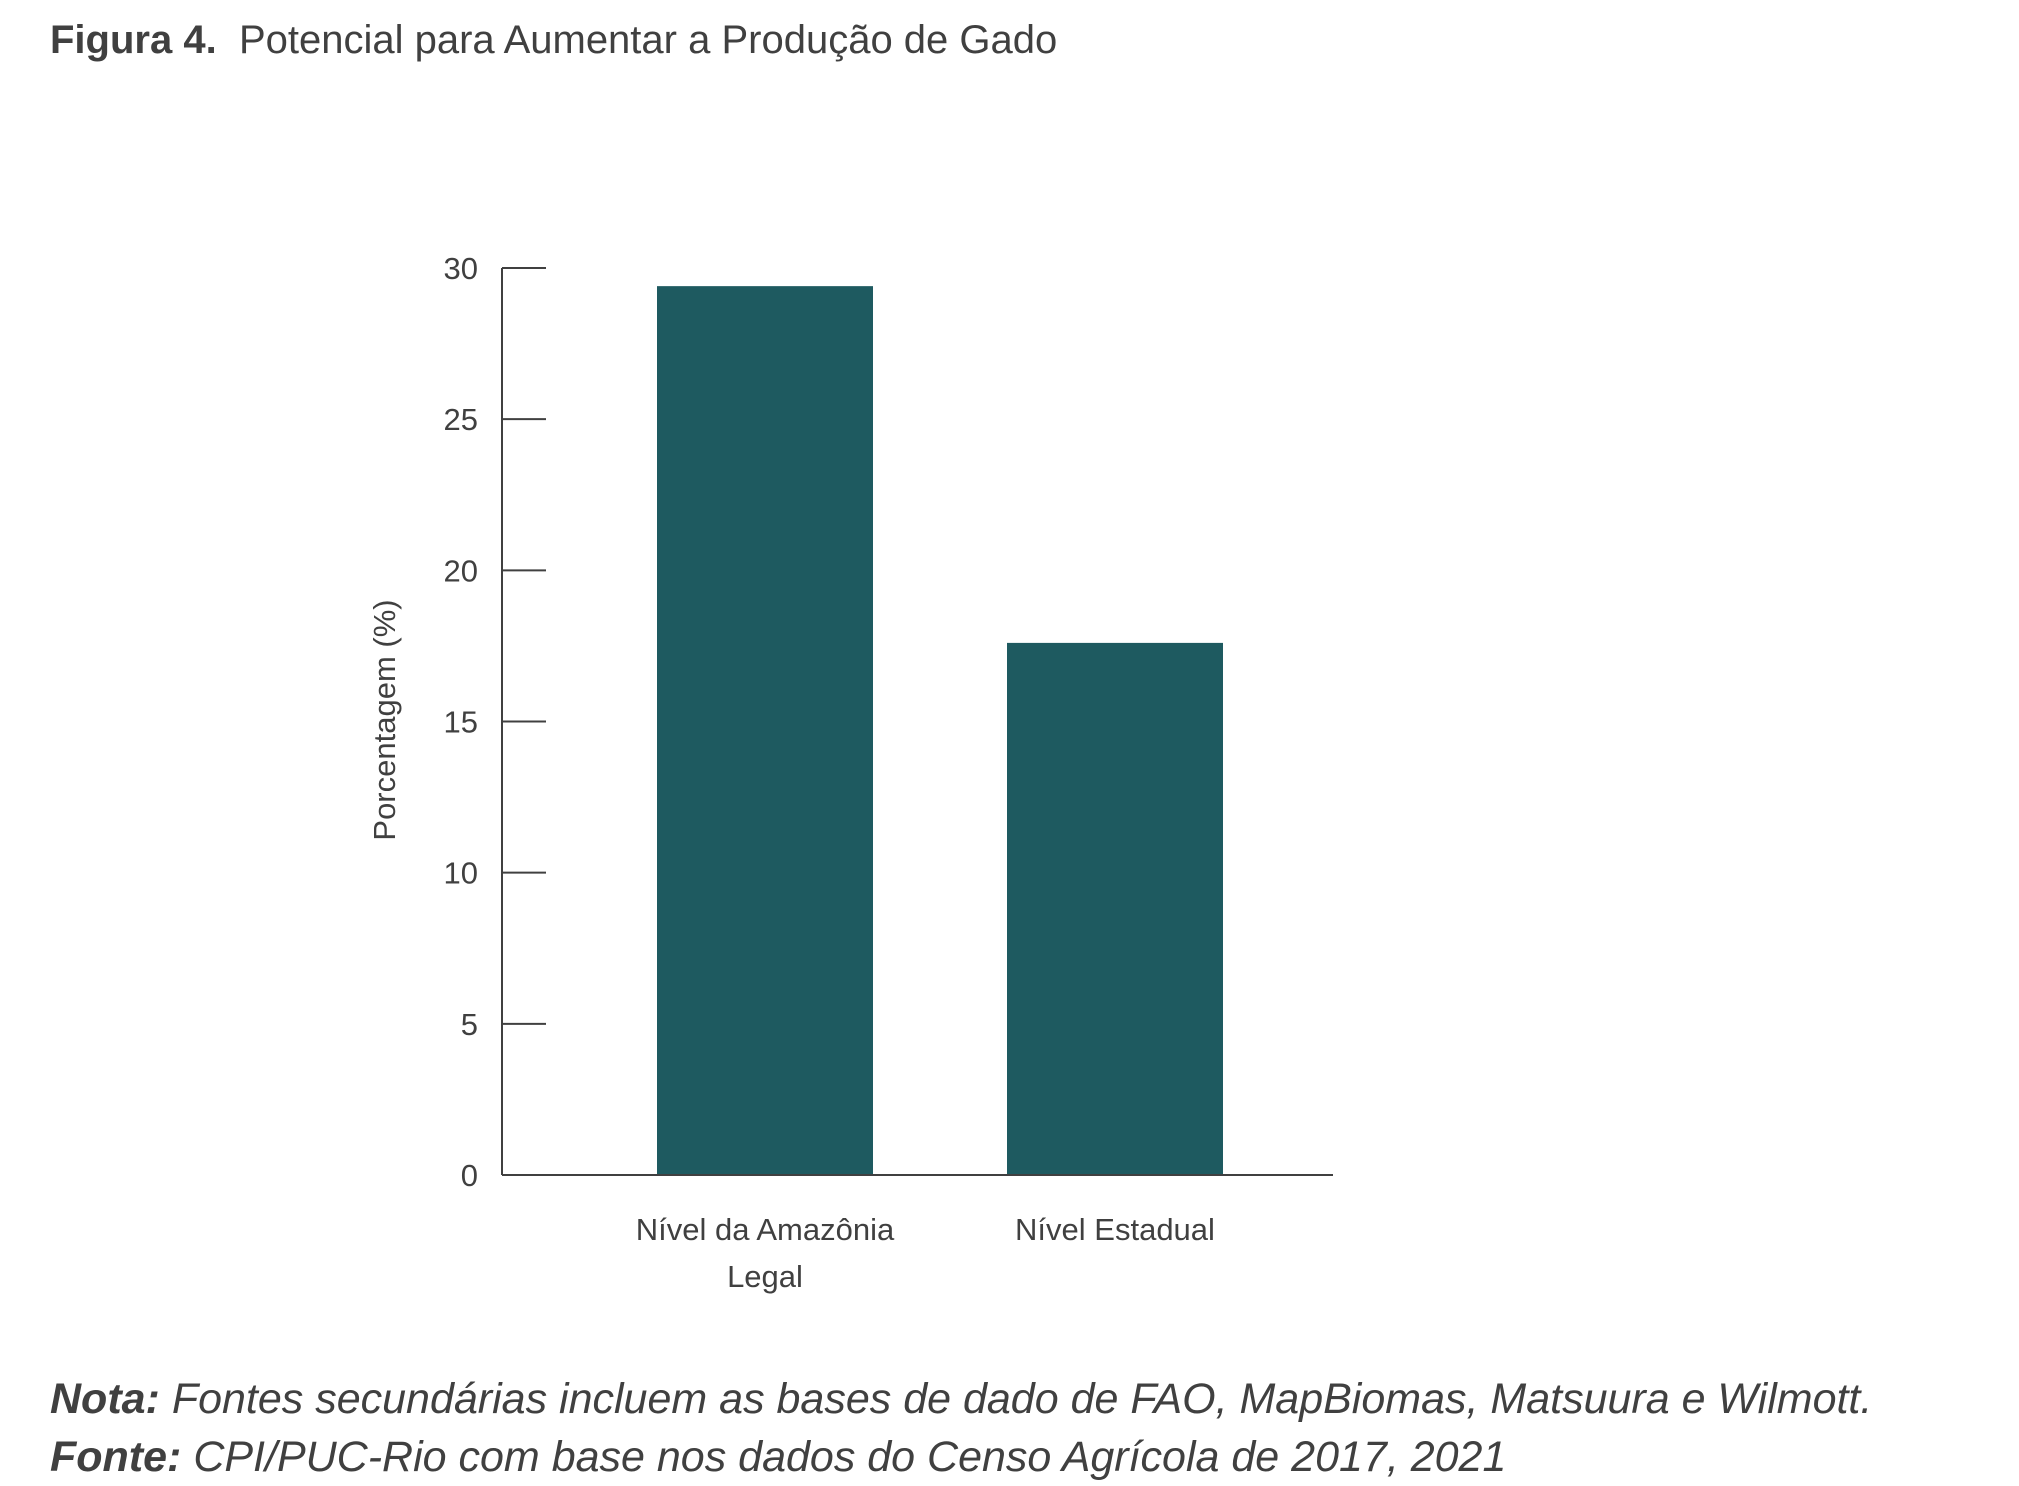 The height and width of the screenshot is (1486, 2019). I want to click on y-axis: 0 5 10 15 20 25 30, so click(495, 722).